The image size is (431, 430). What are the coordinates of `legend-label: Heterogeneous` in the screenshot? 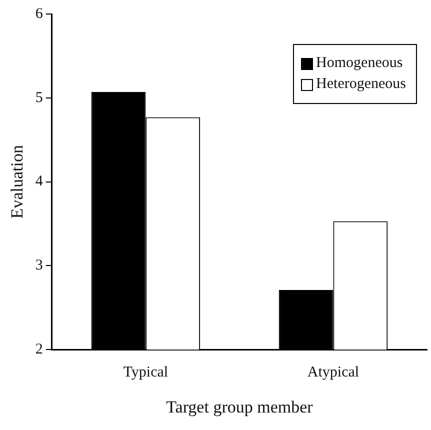 It's located at (361, 84).